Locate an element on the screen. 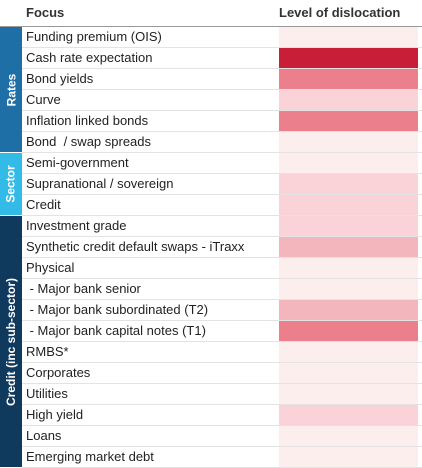  focus-label: - Major bank subordinated (T2) is located at coordinates (117, 309).